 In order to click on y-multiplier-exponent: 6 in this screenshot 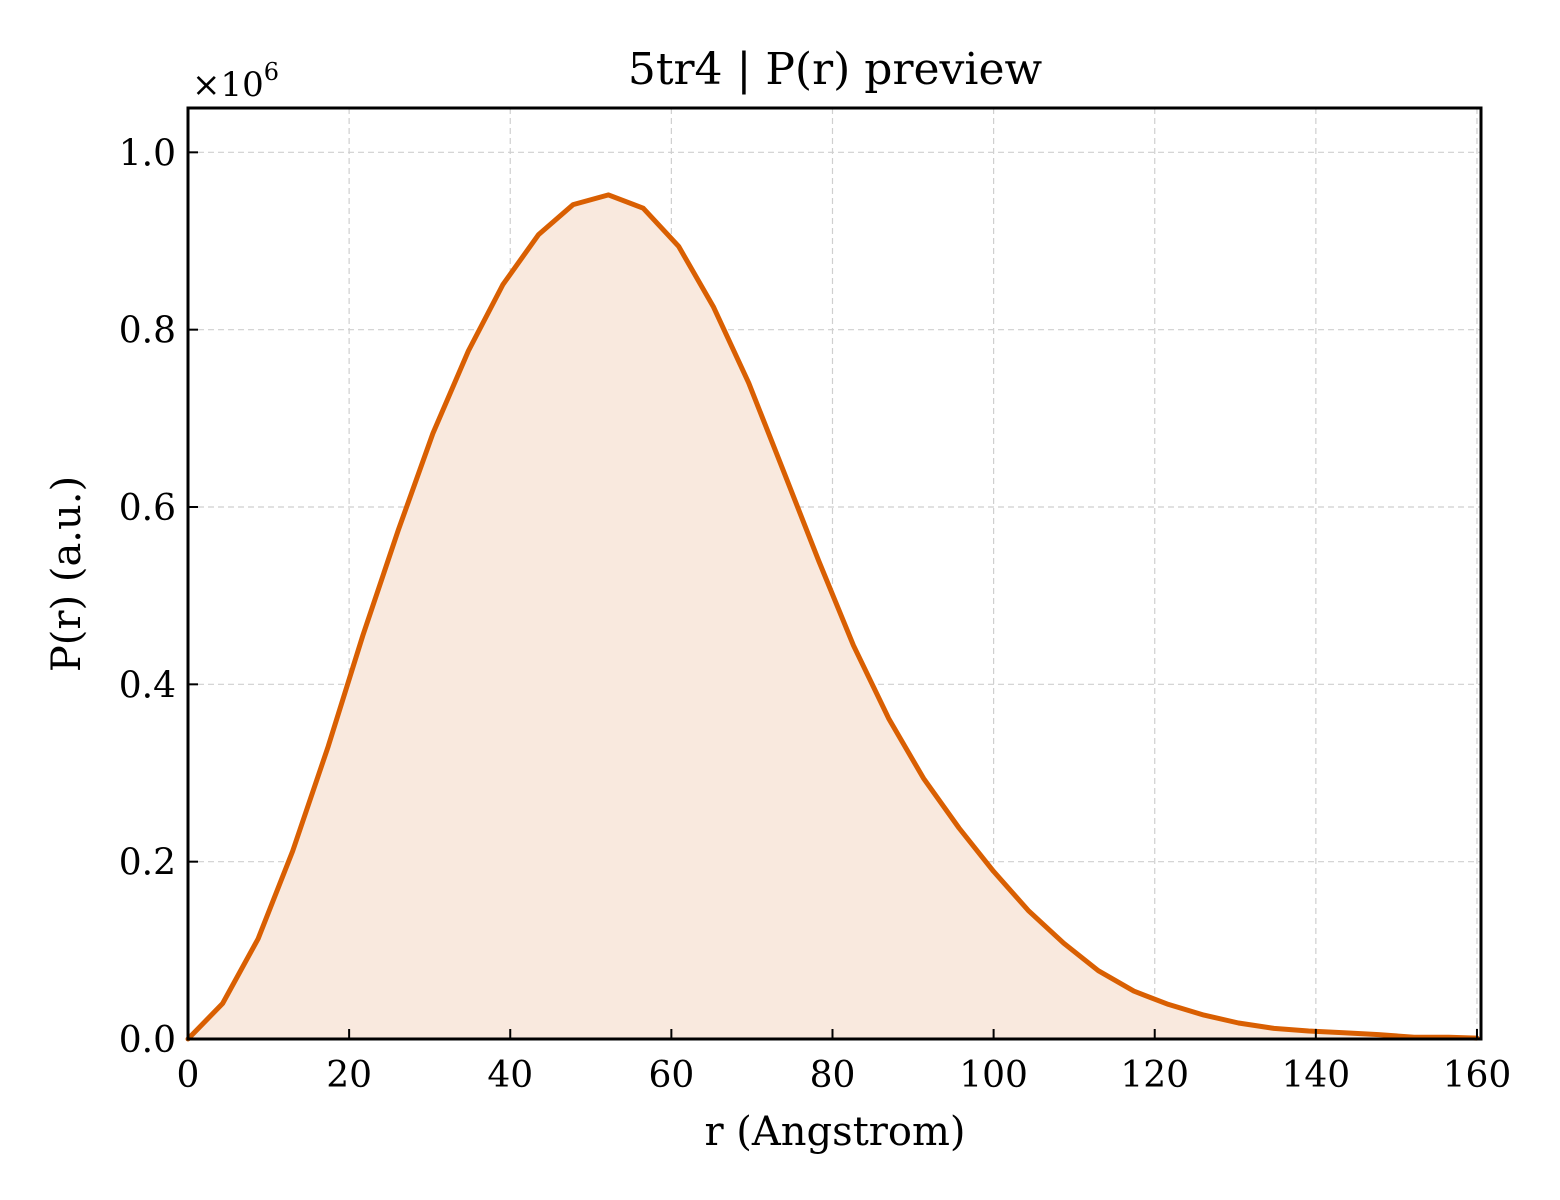, I will do `click(271, 72)`.